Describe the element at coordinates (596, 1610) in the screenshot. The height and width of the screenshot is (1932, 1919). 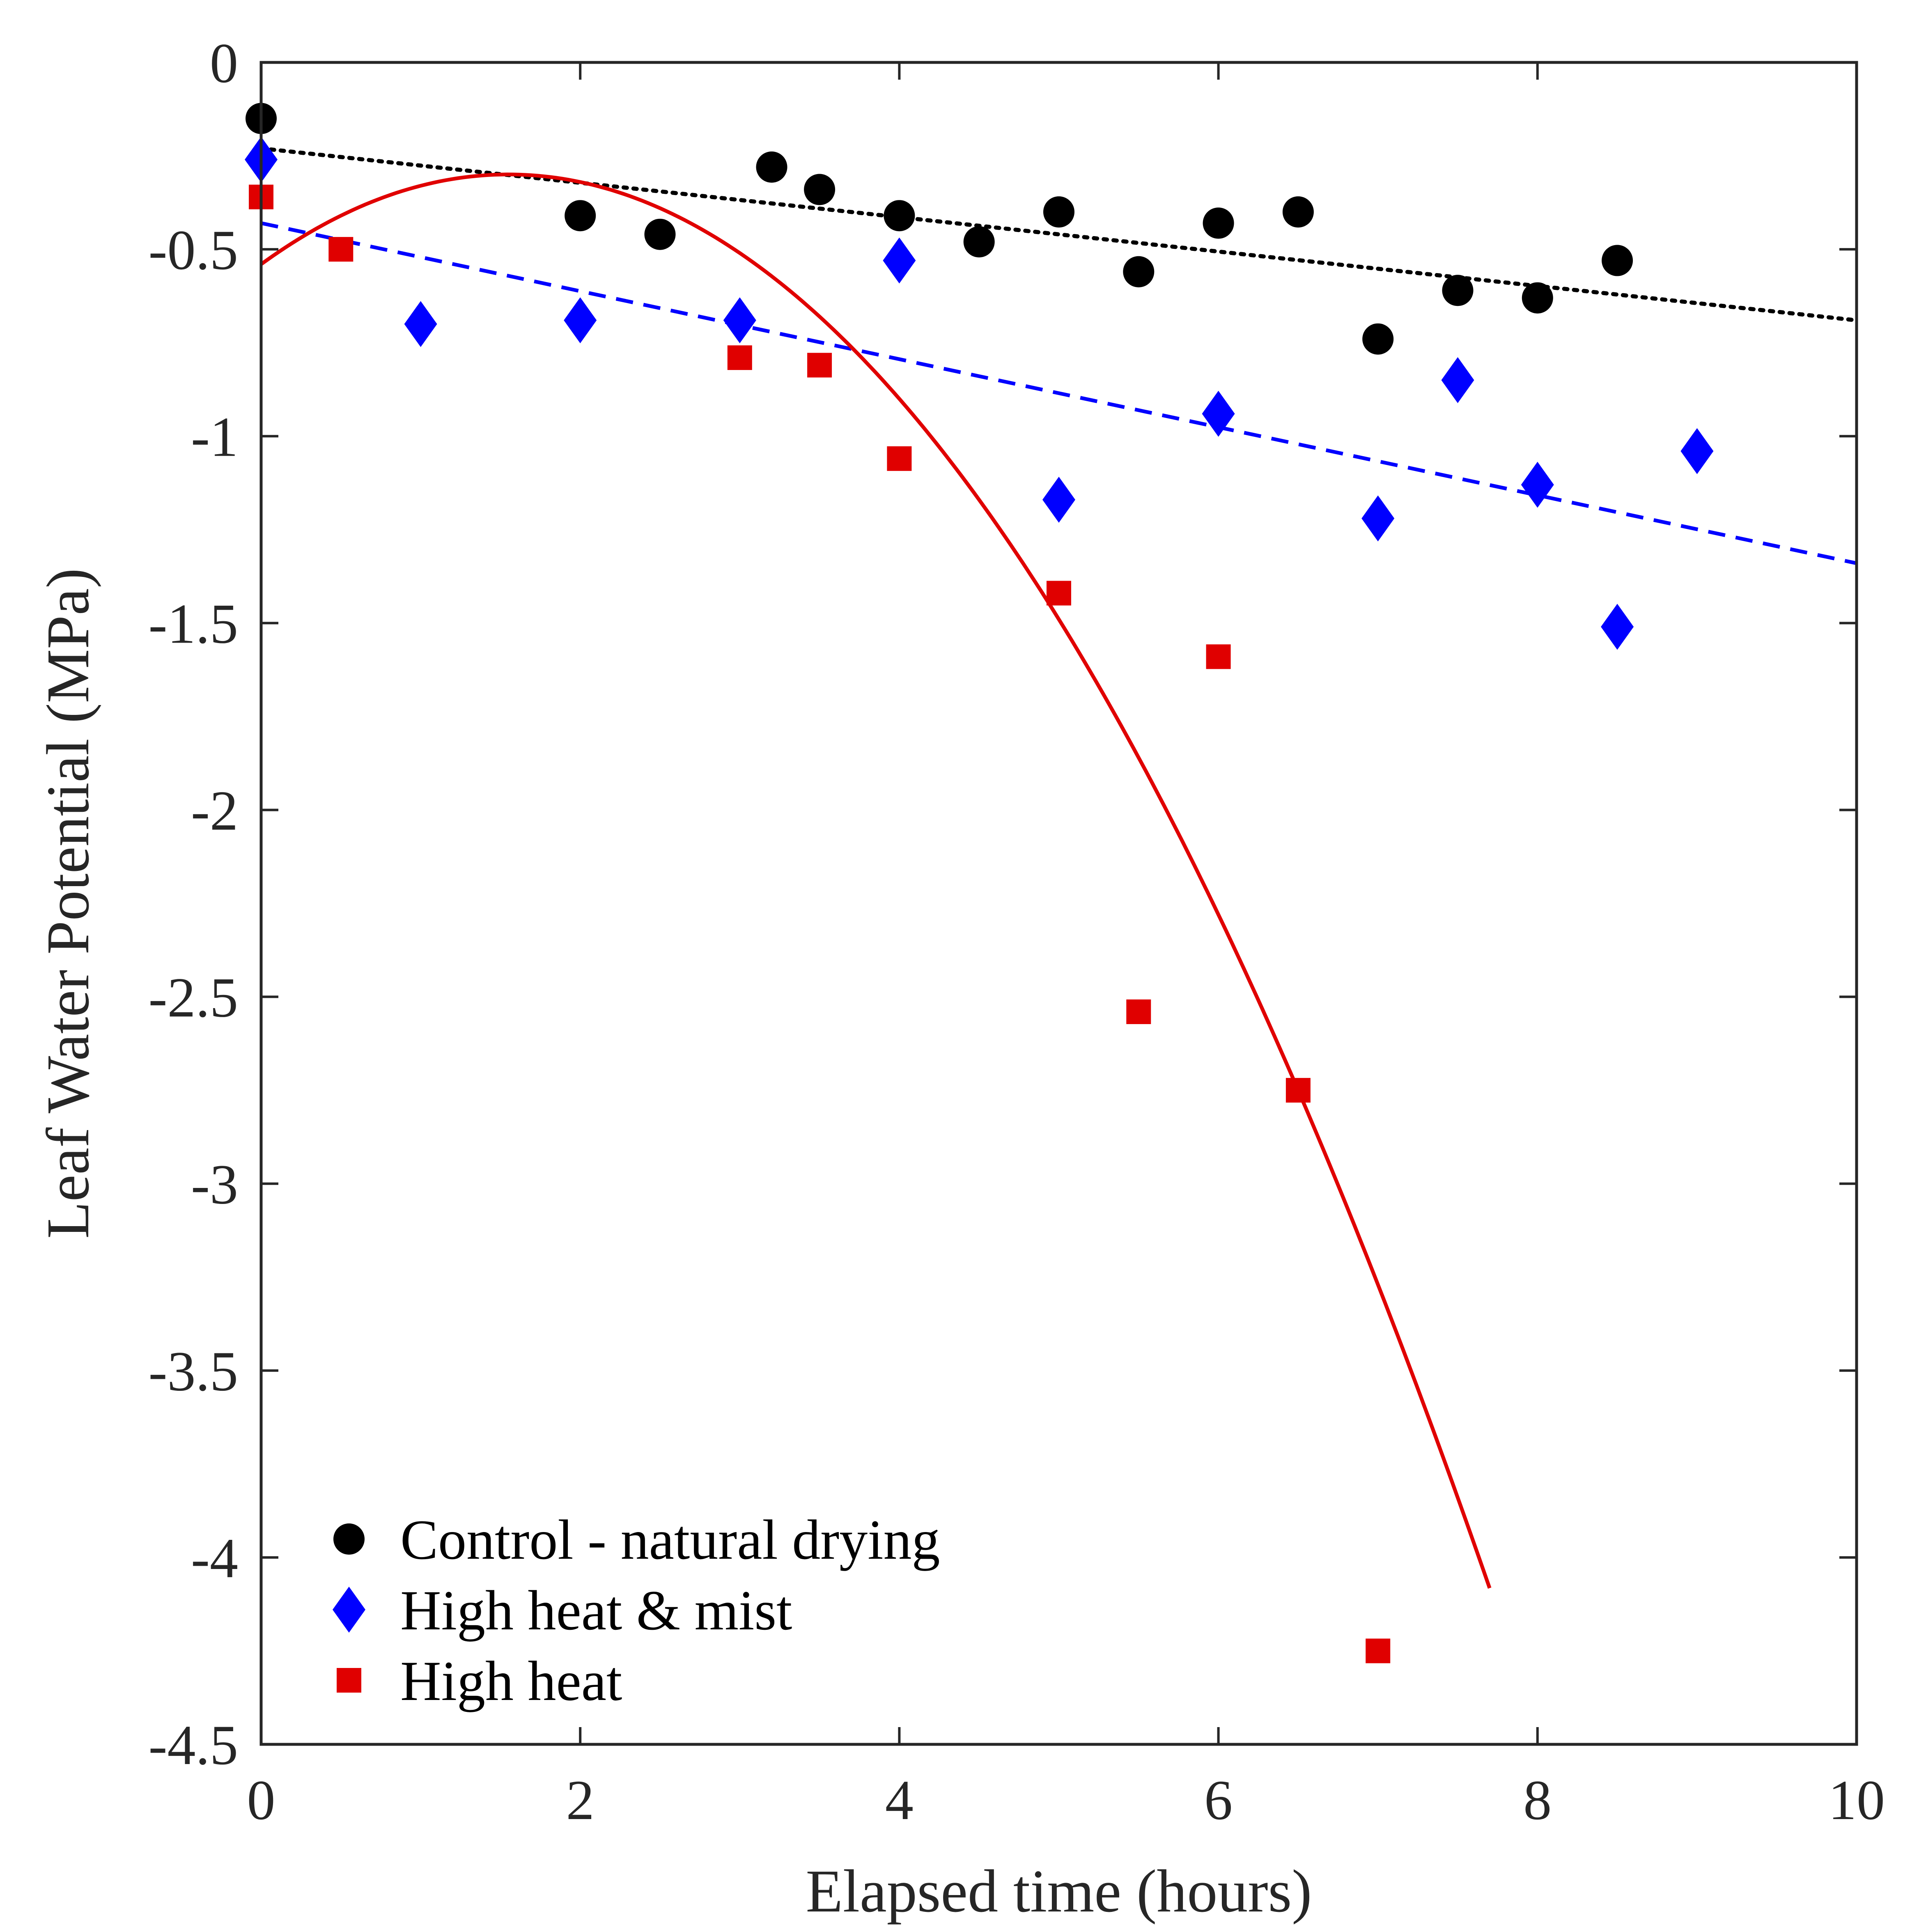
I see `legend-label-high-heat-mist: High heat & mist` at that location.